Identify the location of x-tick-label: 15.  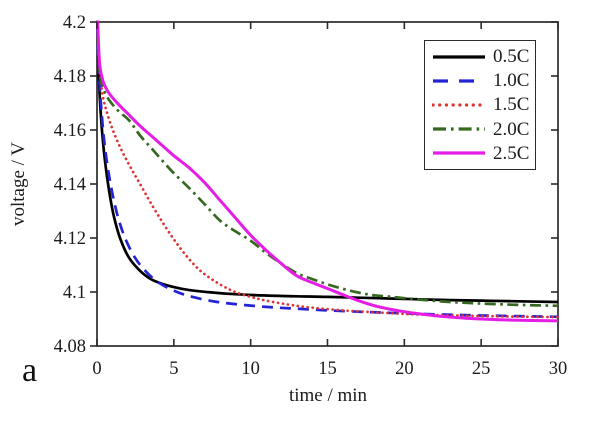
(327, 369).